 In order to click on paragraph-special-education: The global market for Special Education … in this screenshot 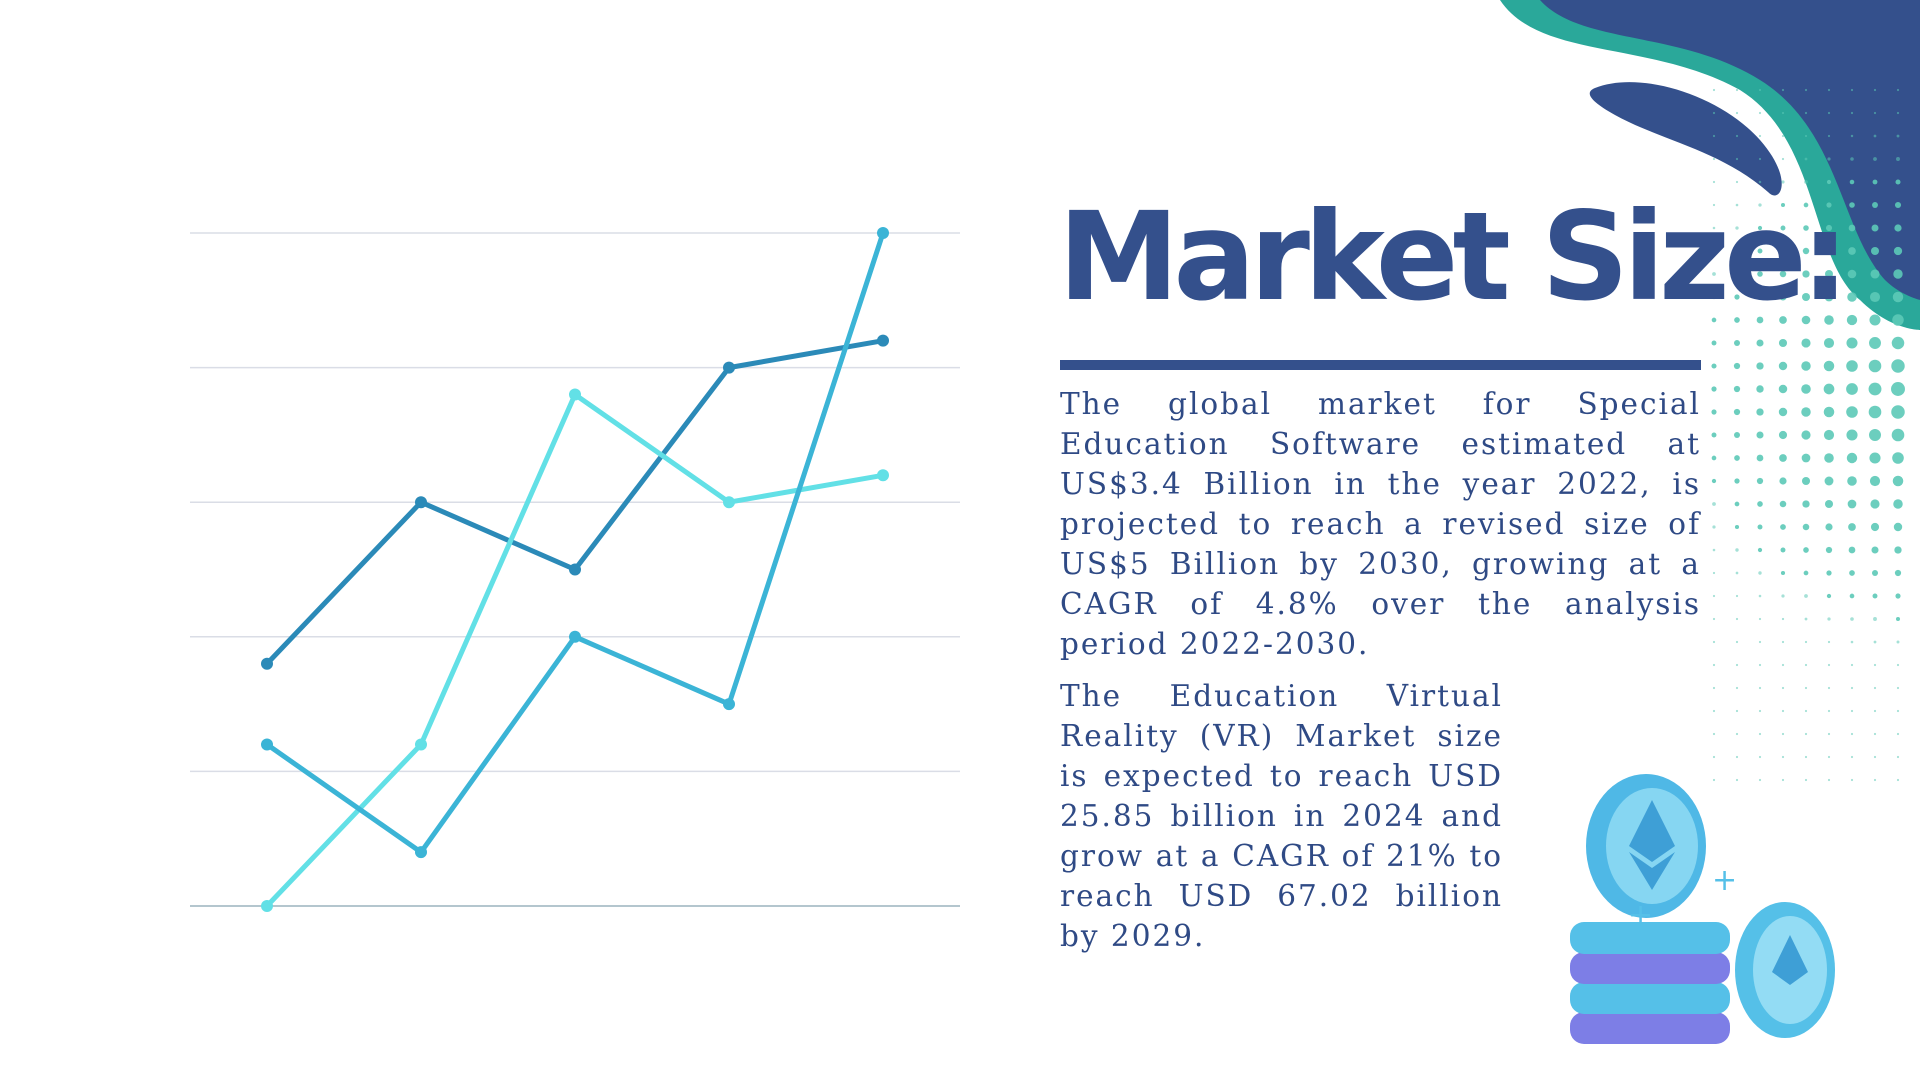, I will do `click(1380, 524)`.